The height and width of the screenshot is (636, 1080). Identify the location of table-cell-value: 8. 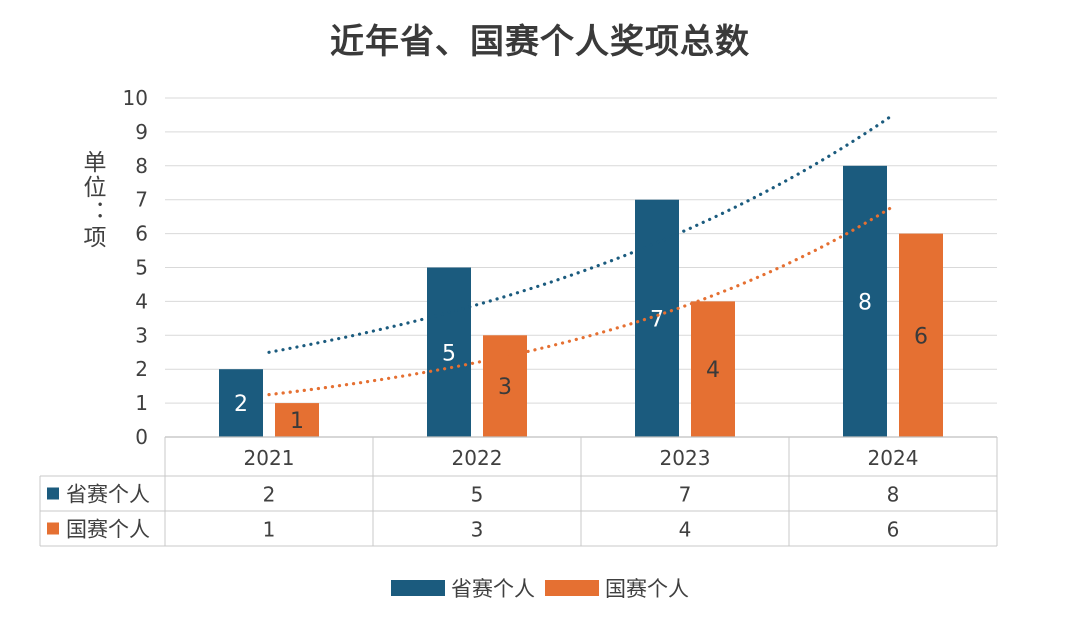
(893, 495).